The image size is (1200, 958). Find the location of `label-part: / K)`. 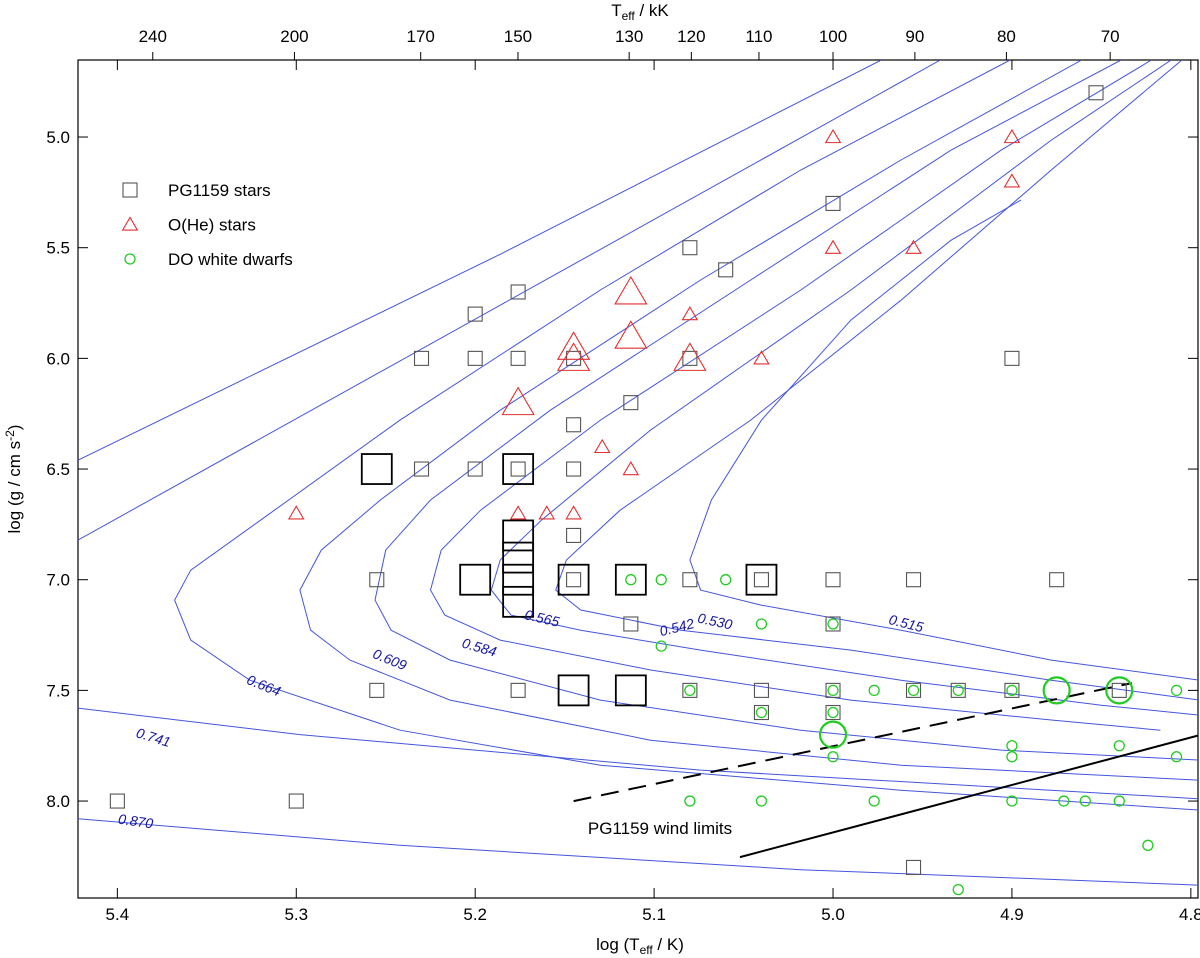

label-part: / K) is located at coordinates (668, 944).